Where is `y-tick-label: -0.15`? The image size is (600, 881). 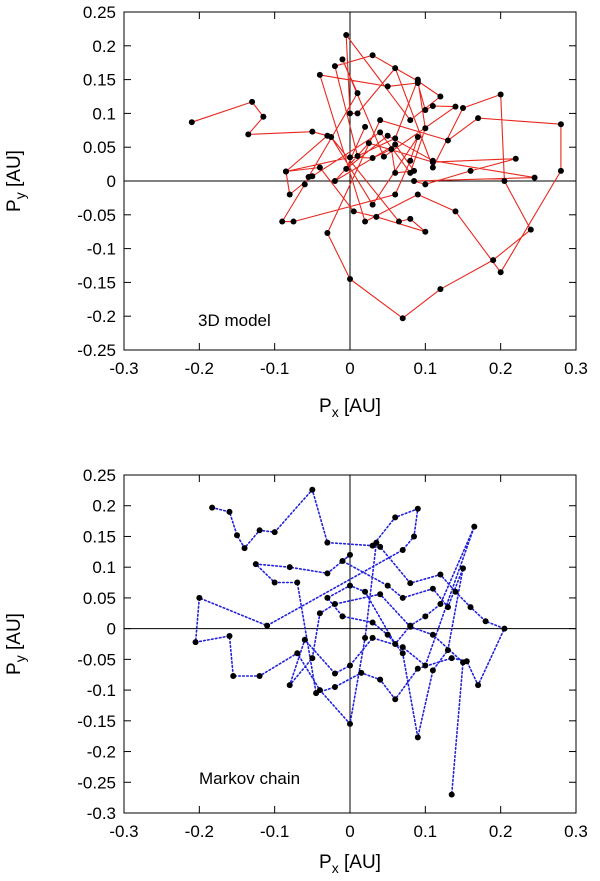 y-tick-label: -0.15 is located at coordinates (96, 721).